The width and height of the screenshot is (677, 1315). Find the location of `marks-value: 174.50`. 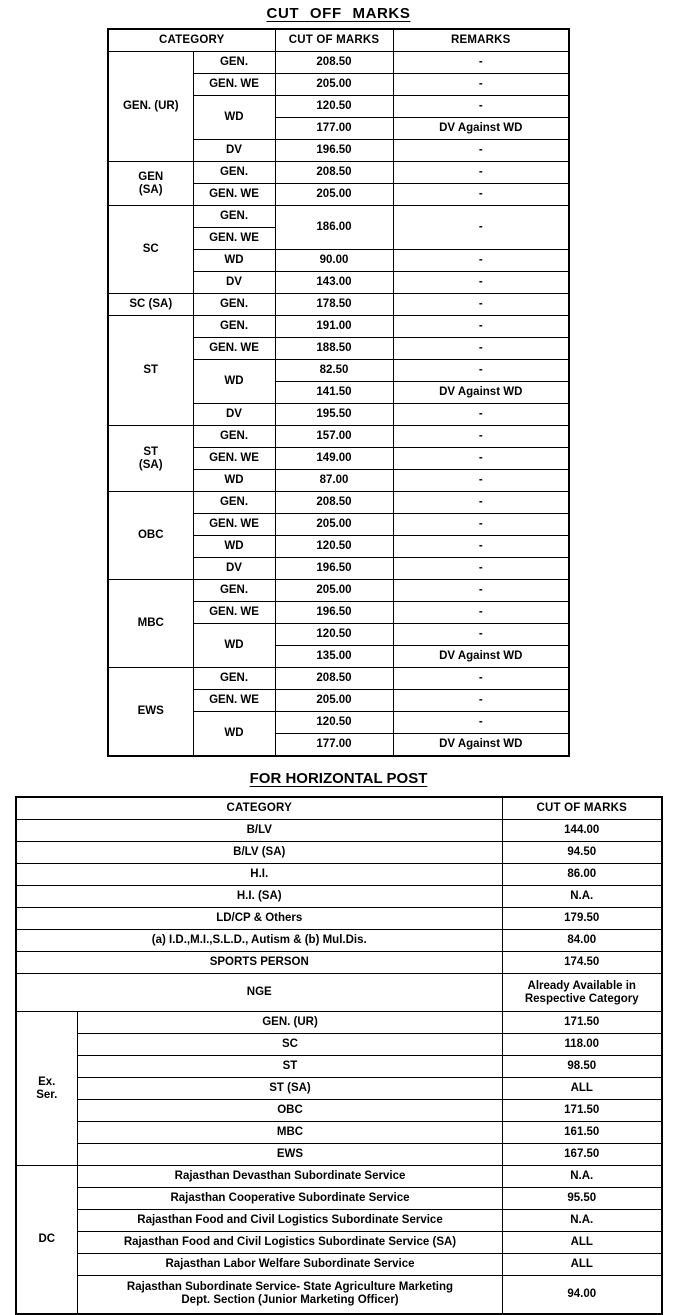

marks-value: 174.50 is located at coordinates (582, 962).